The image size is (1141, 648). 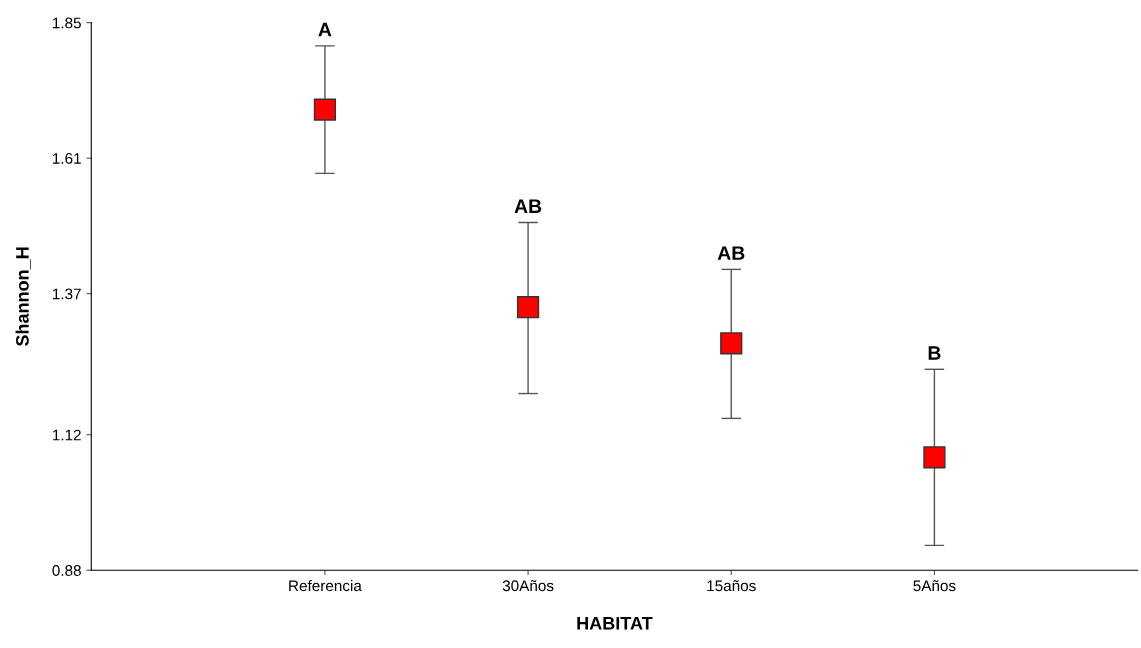 I want to click on x-tick-label: 15años, so click(x=731, y=586).